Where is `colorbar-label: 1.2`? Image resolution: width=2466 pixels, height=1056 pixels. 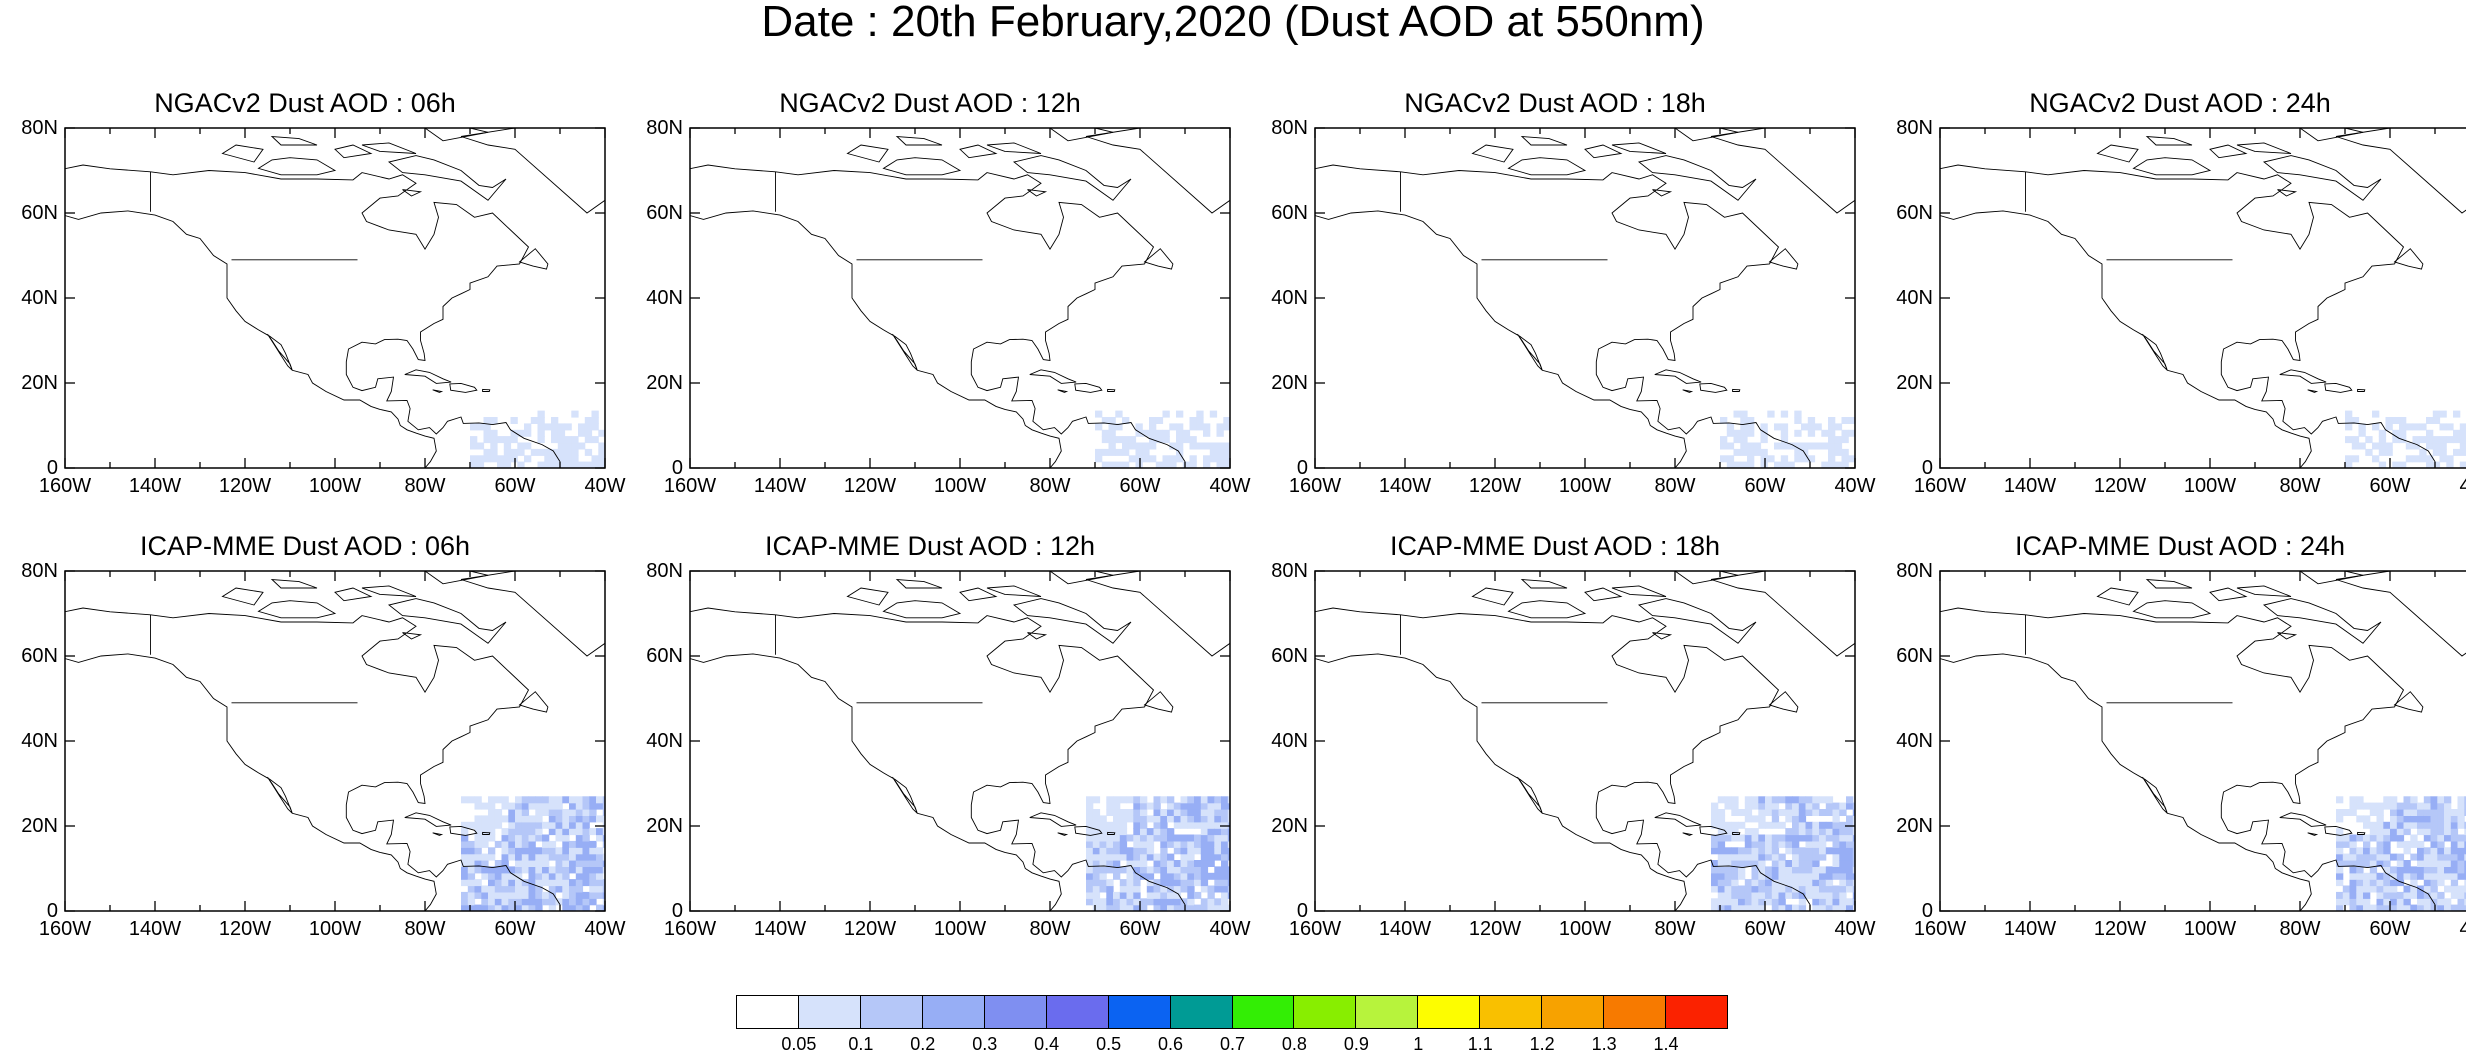 colorbar-label: 1.2 is located at coordinates (1542, 1044).